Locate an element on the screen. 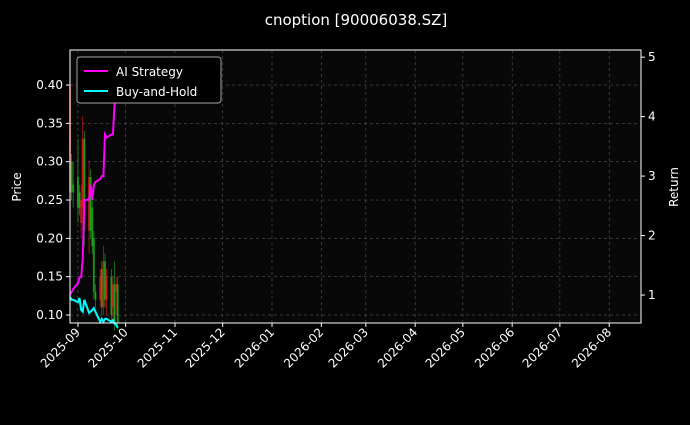  y-tick-label: 0.20 is located at coordinates (49, 238).